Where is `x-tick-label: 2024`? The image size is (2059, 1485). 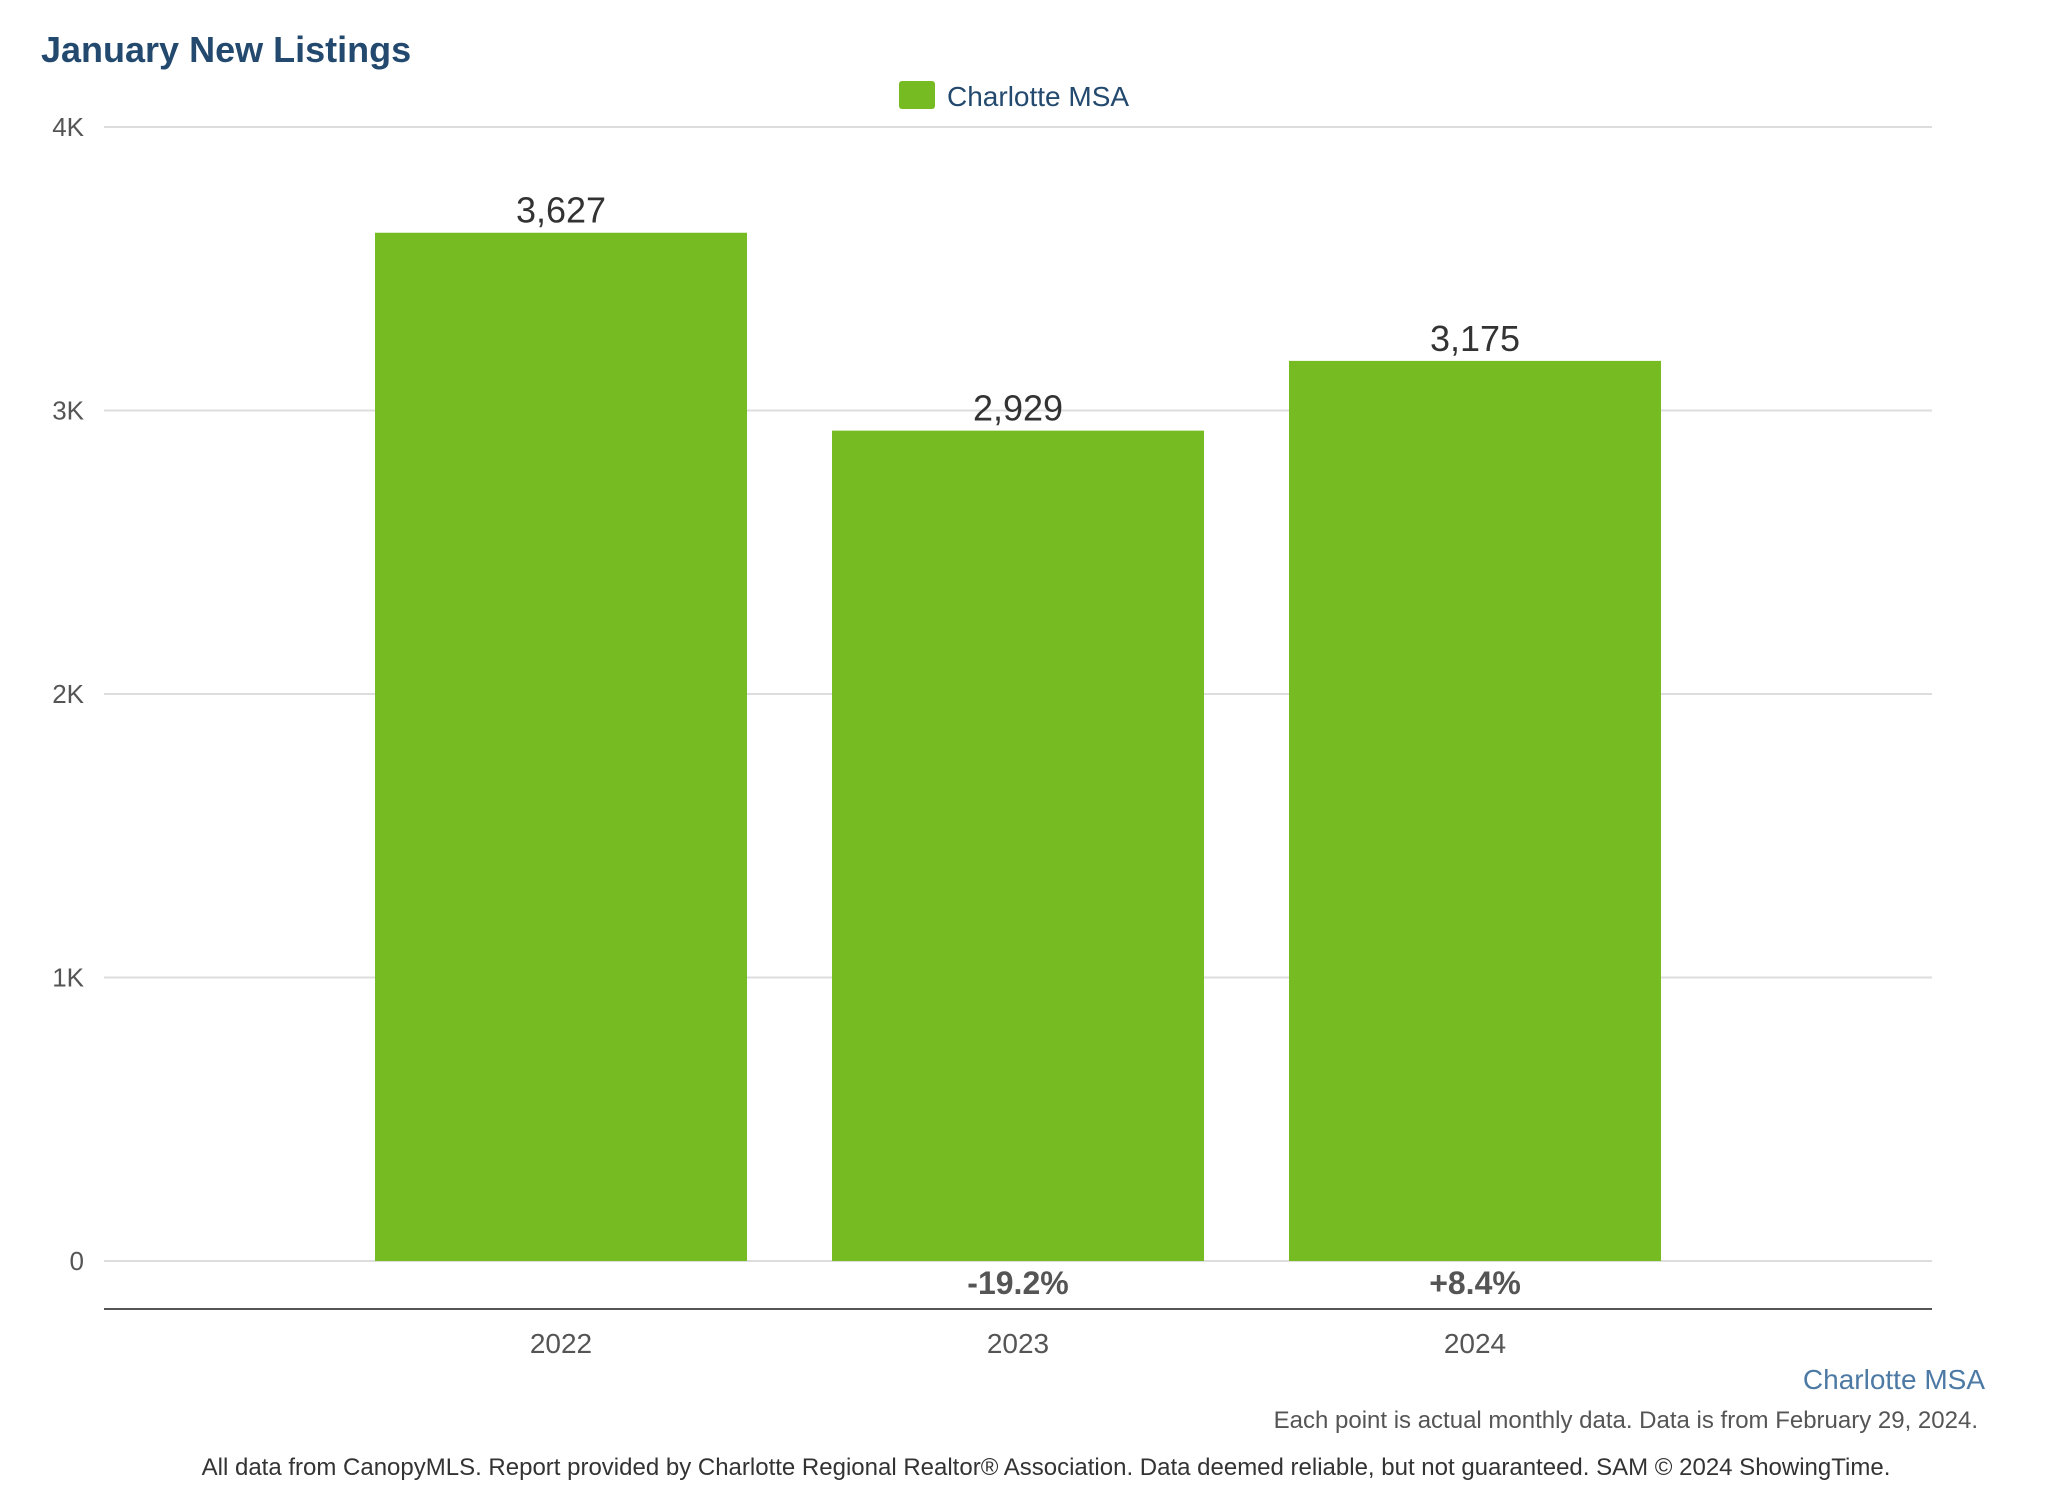
x-tick-label: 2024 is located at coordinates (1475, 1343).